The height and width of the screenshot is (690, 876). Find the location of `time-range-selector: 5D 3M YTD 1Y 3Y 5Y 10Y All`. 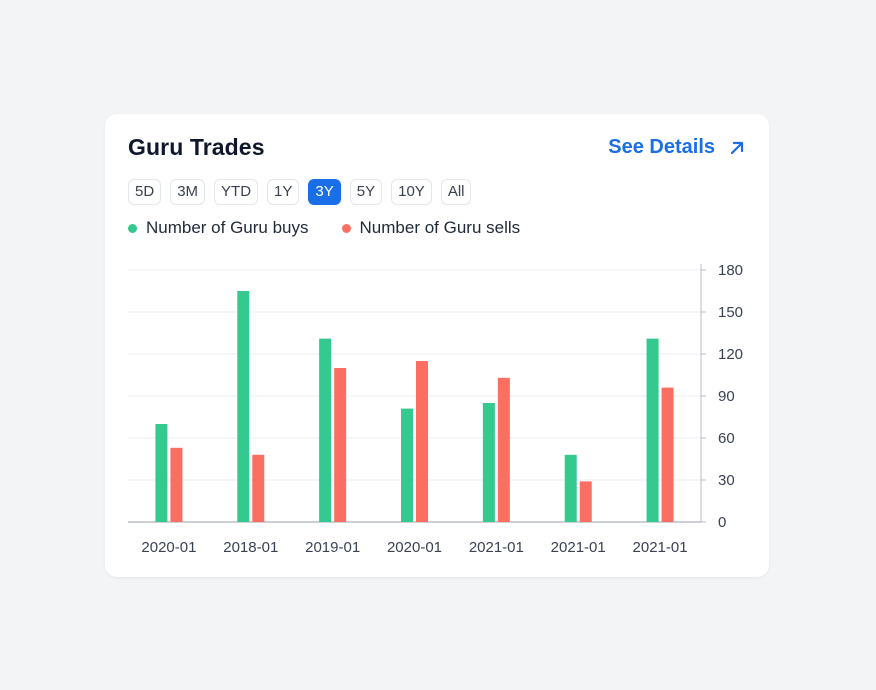

time-range-selector: 5D 3M YTD 1Y 3Y 5Y 10Y All is located at coordinates (300, 192).